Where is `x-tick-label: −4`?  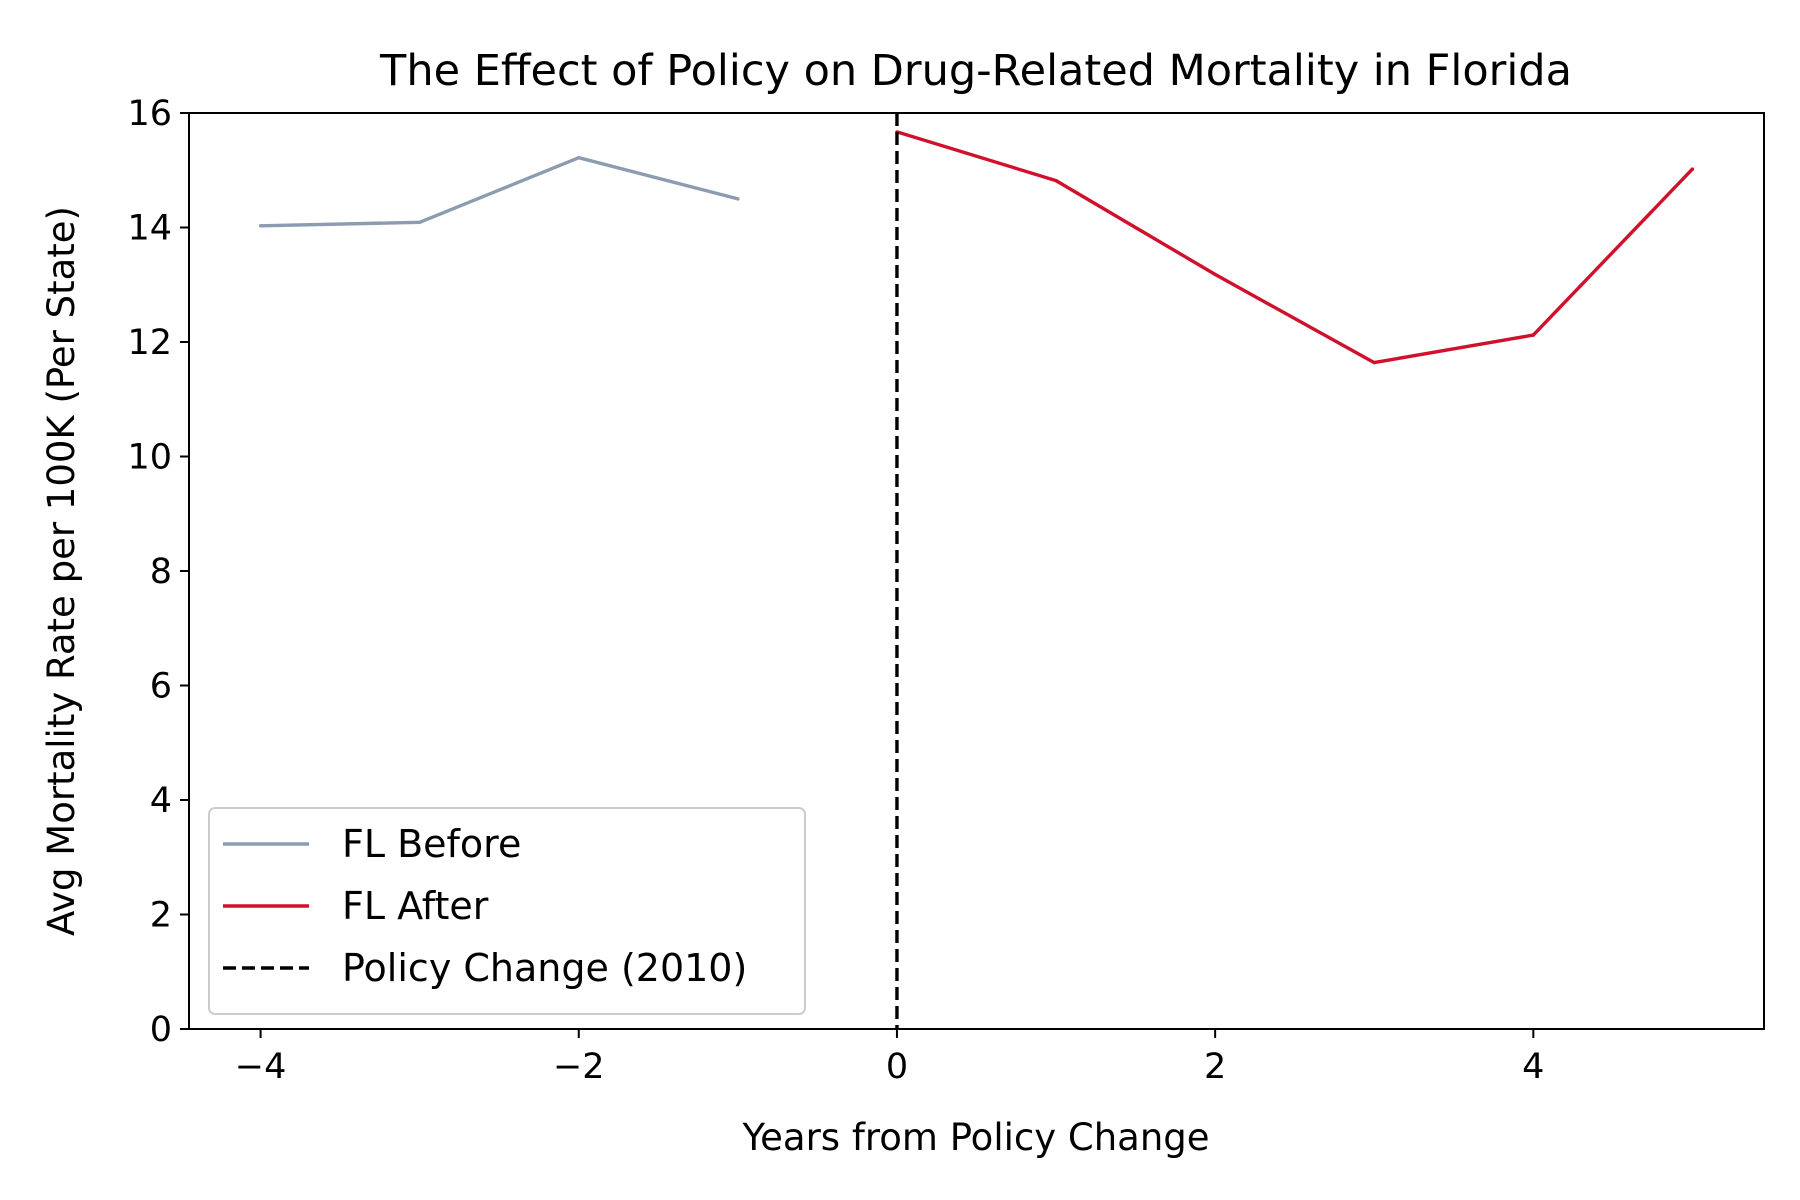 x-tick-label: −4 is located at coordinates (261, 1067).